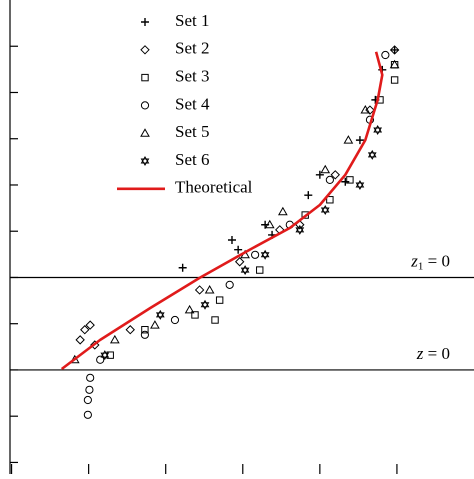 This screenshot has width=474, height=479. Describe the element at coordinates (174, 48) in the screenshot. I see `legend-item: Set 2` at that location.